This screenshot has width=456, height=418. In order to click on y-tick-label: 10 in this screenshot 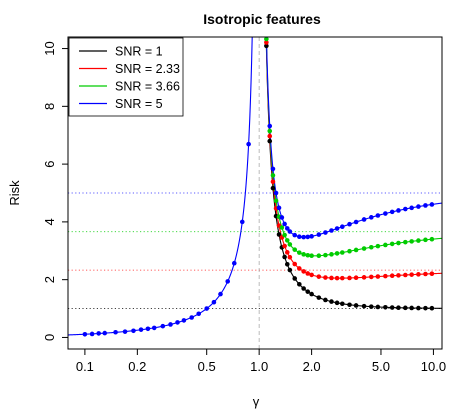, I will do `click(49, 48)`.